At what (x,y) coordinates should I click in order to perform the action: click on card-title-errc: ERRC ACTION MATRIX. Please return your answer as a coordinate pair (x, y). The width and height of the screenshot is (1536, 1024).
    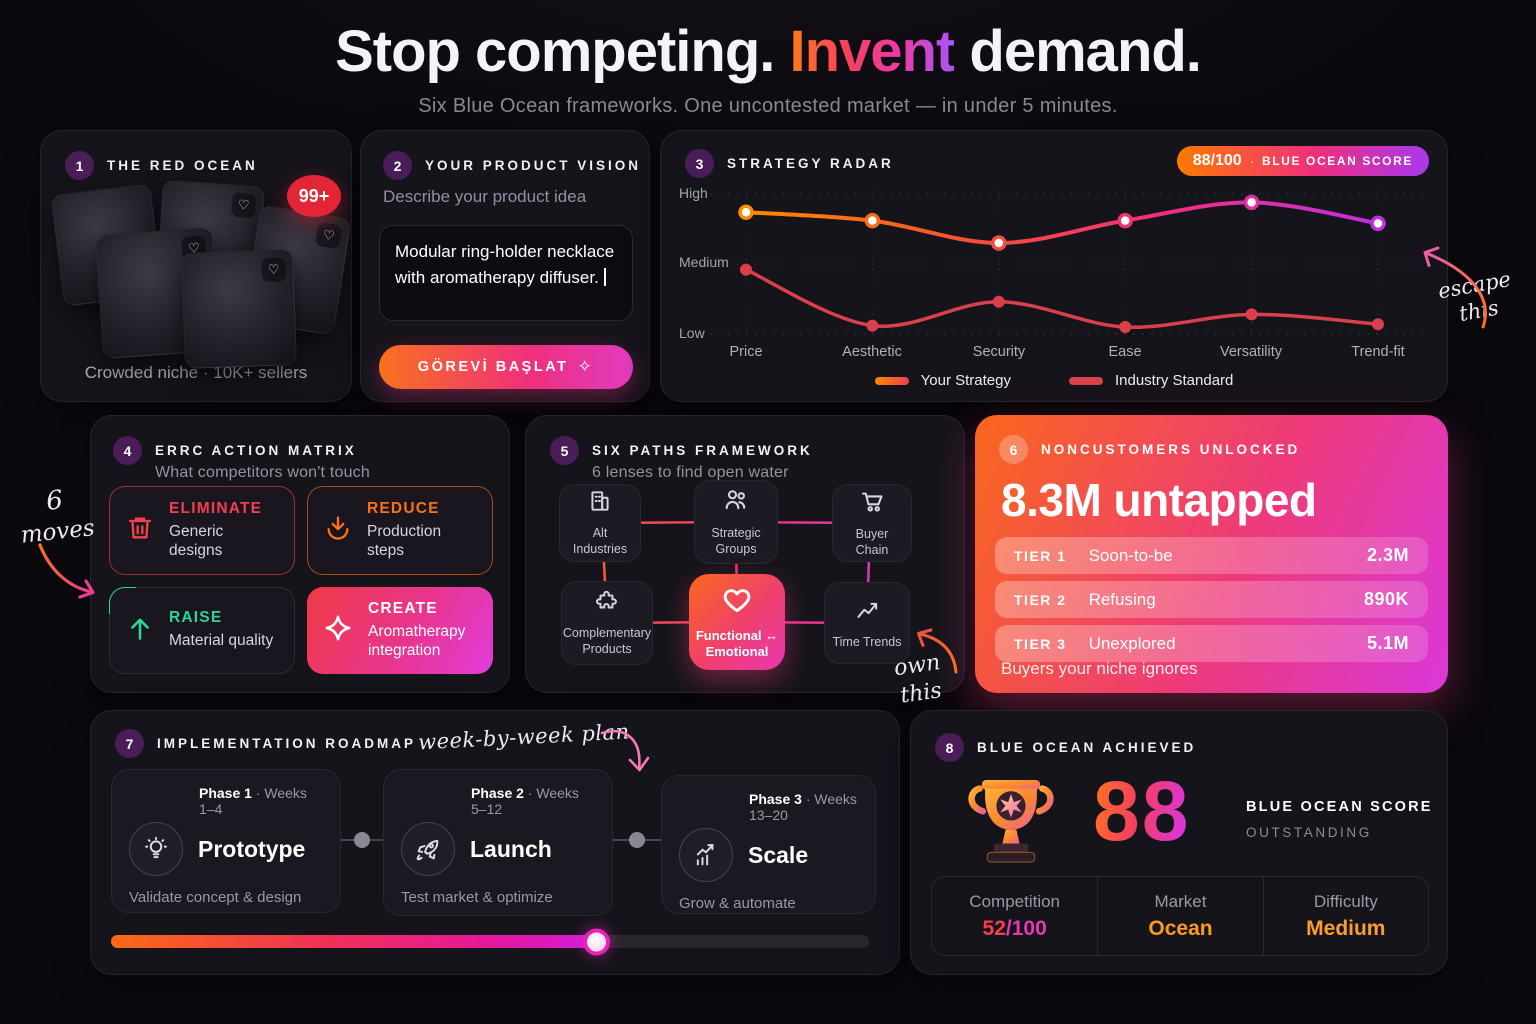
    Looking at the image, I should click on (256, 450).